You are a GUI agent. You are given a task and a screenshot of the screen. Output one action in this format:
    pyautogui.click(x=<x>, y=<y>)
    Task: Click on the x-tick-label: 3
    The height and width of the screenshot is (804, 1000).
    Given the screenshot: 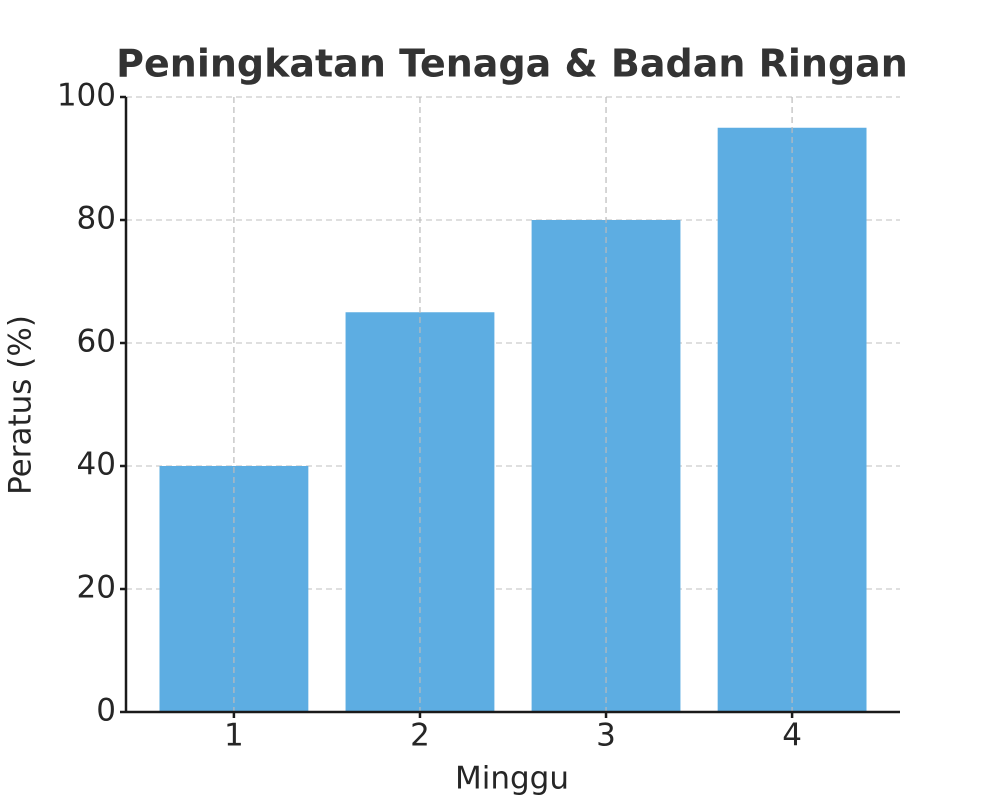 What is the action you would take?
    pyautogui.click(x=606, y=736)
    